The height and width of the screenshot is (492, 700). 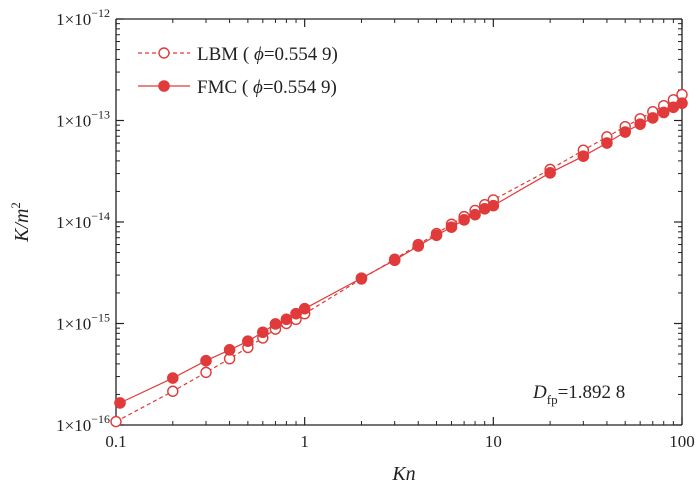 I want to click on fractal-dimension-annotation: Dfp=1.892 8, so click(x=578, y=394).